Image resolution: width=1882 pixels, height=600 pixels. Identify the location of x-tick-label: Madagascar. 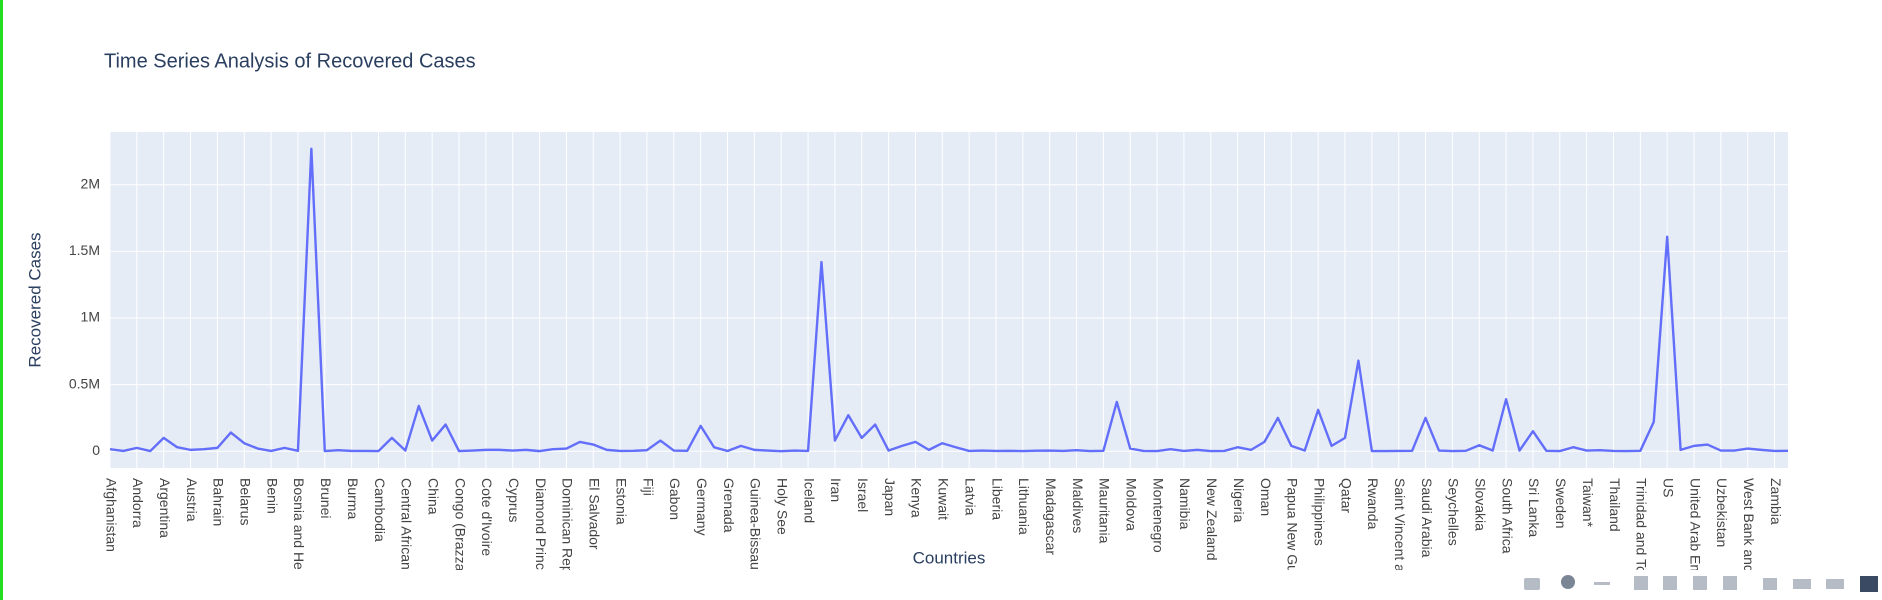
(1051, 516).